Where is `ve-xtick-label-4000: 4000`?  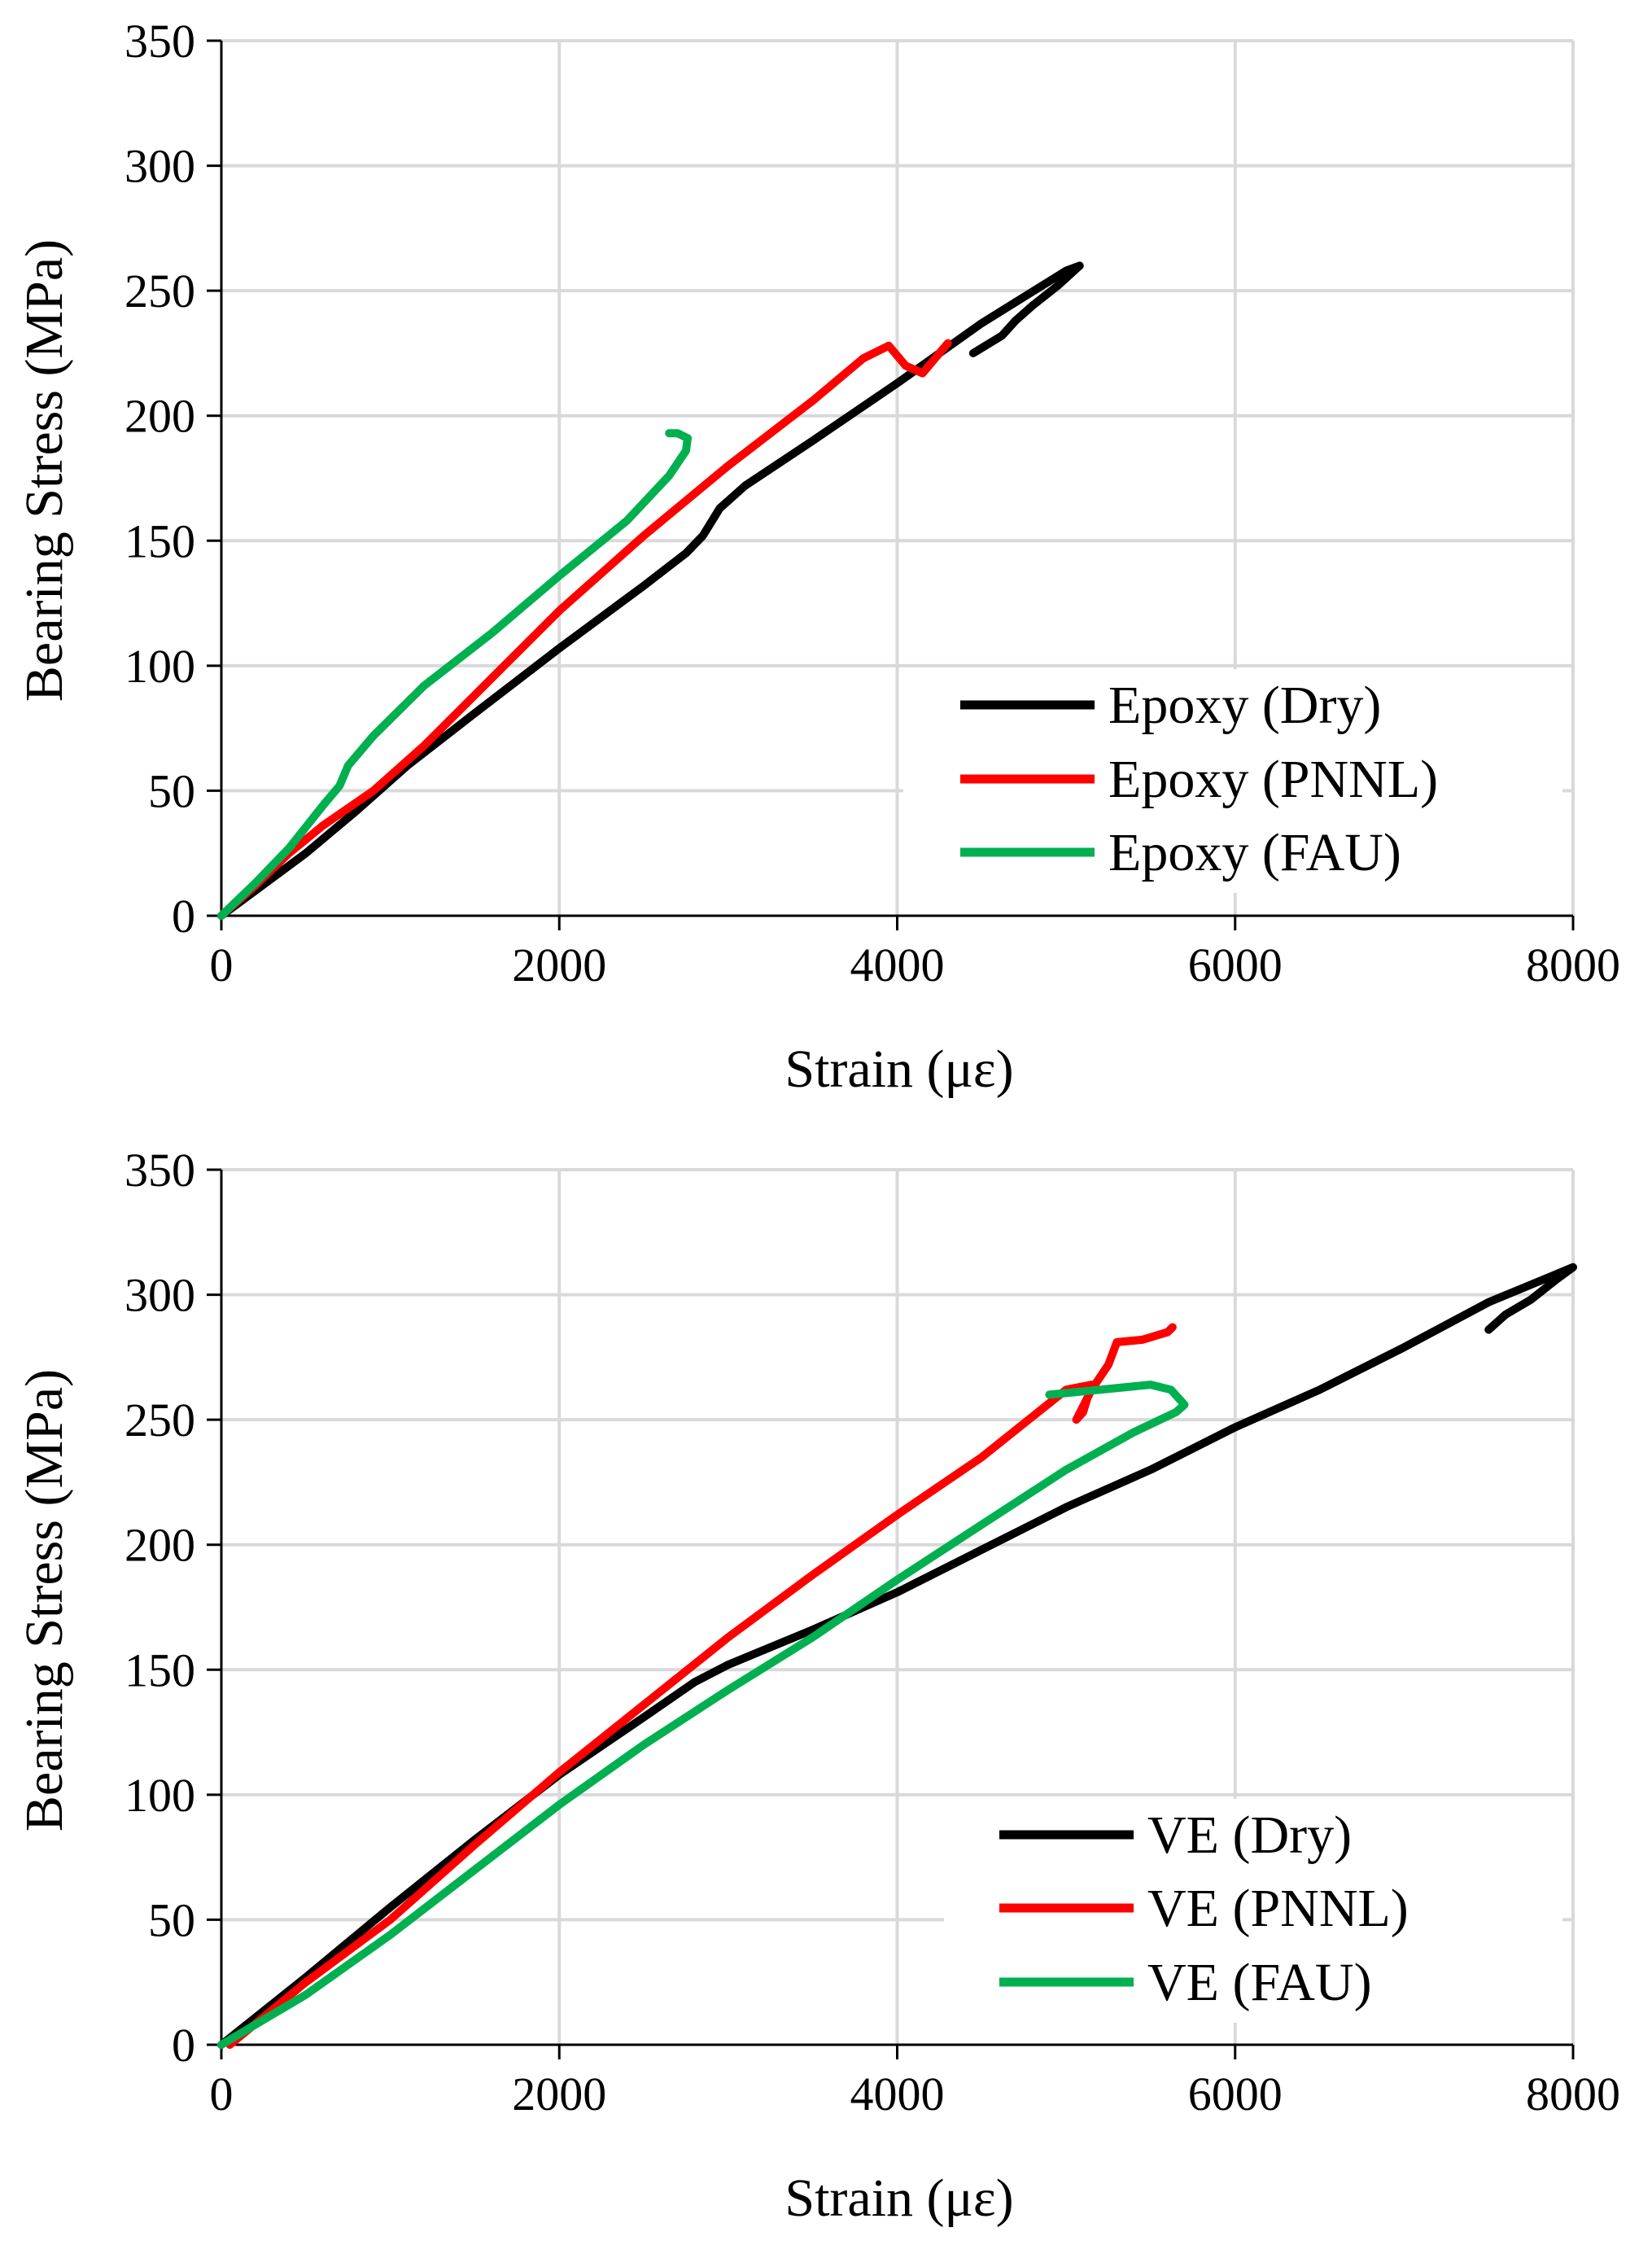
ve-xtick-label-4000: 4000 is located at coordinates (897, 2094).